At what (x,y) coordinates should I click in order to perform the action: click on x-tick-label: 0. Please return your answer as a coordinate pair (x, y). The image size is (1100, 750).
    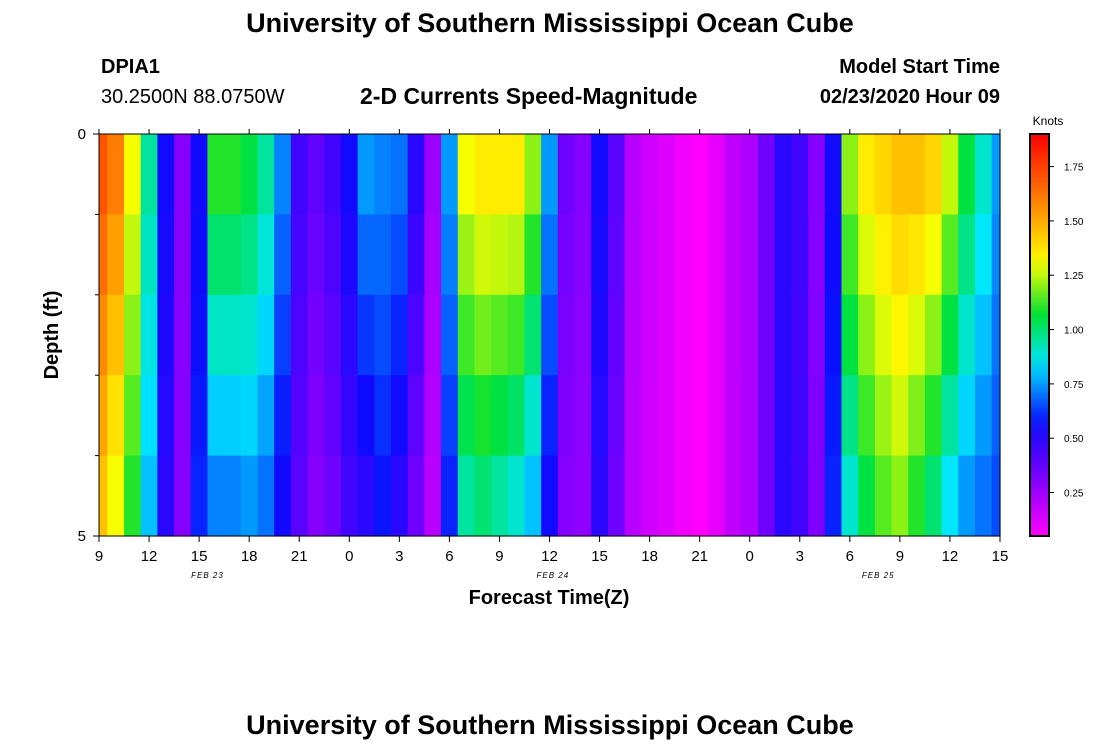
    Looking at the image, I should click on (750, 556).